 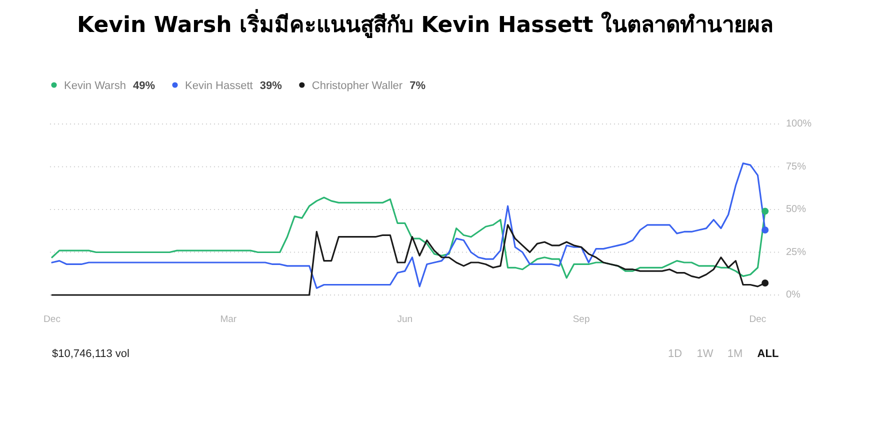 I want to click on y-tick-label: 100%, so click(x=799, y=124).